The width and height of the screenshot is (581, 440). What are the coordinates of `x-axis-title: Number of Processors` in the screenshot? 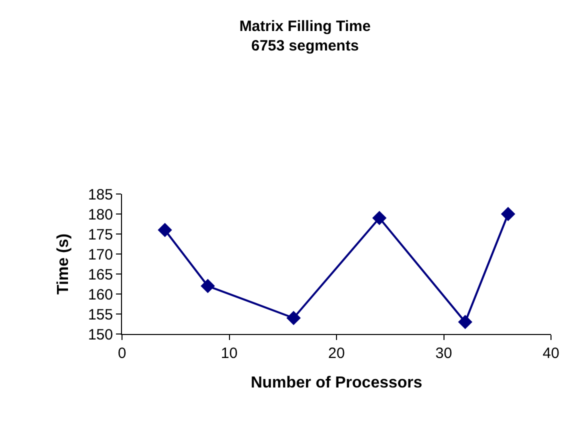 It's located at (336, 383).